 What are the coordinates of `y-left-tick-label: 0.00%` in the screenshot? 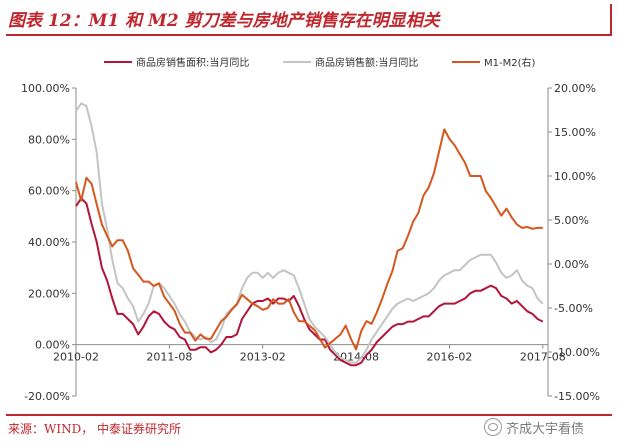 It's located at (52, 345).